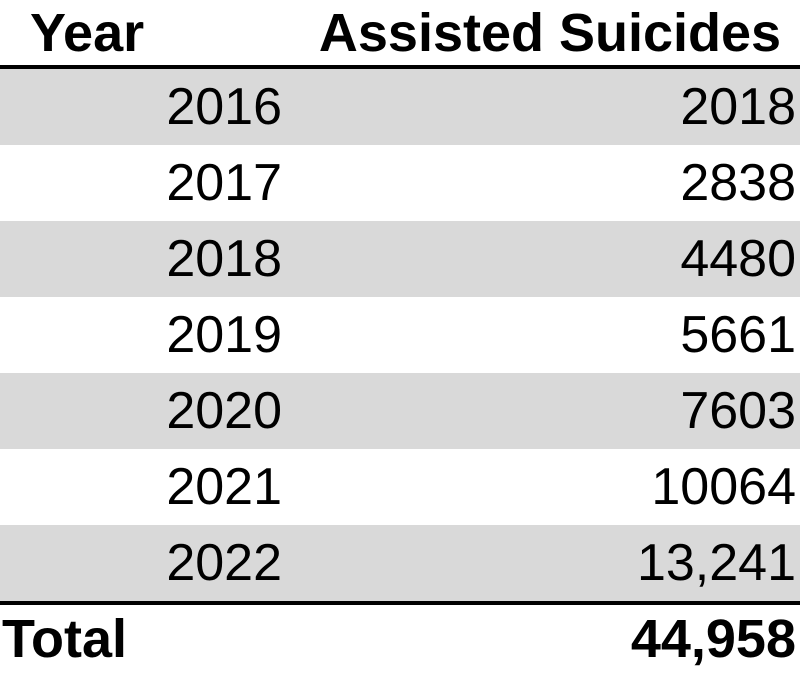  Describe the element at coordinates (716, 563) in the screenshot. I see `value-cell: 13,241` at that location.